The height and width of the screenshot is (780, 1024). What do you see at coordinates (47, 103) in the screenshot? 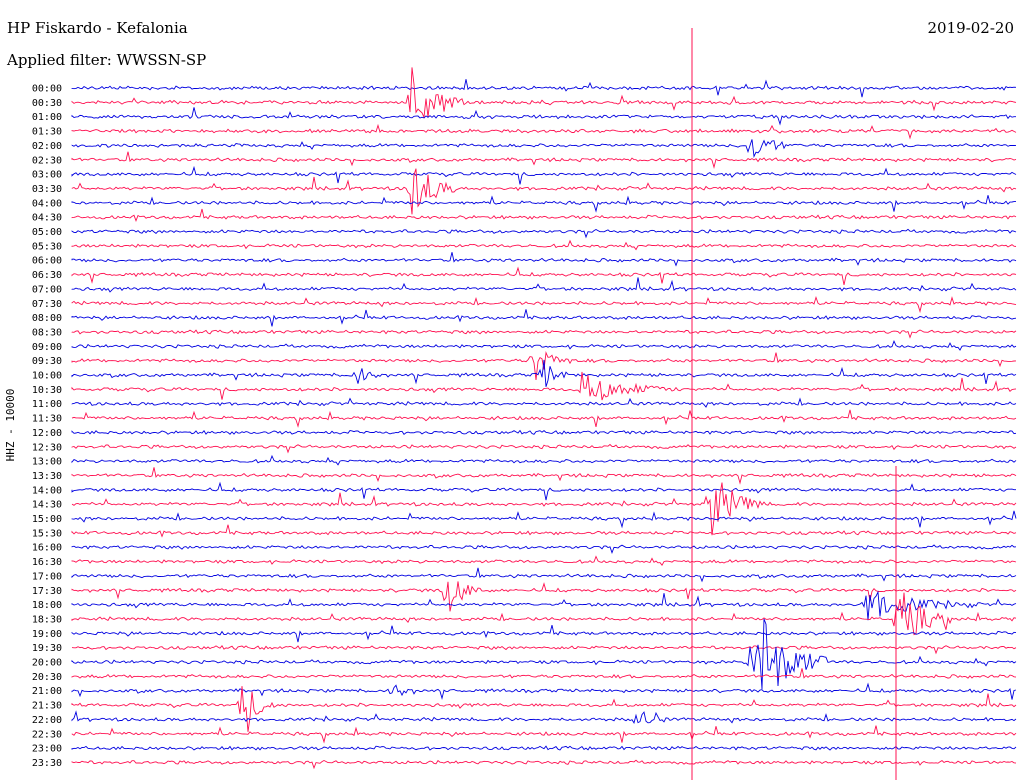
I see `row-time-label: 00:30` at bounding box center [47, 103].